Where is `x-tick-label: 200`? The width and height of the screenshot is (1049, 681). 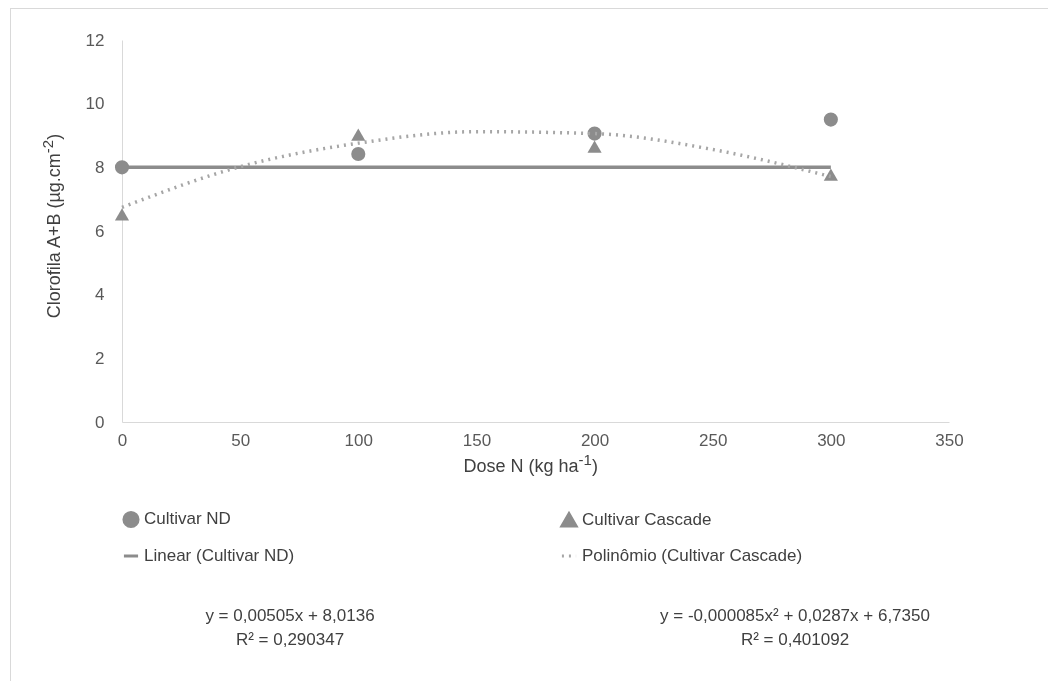
x-tick-label: 200 is located at coordinates (595, 440).